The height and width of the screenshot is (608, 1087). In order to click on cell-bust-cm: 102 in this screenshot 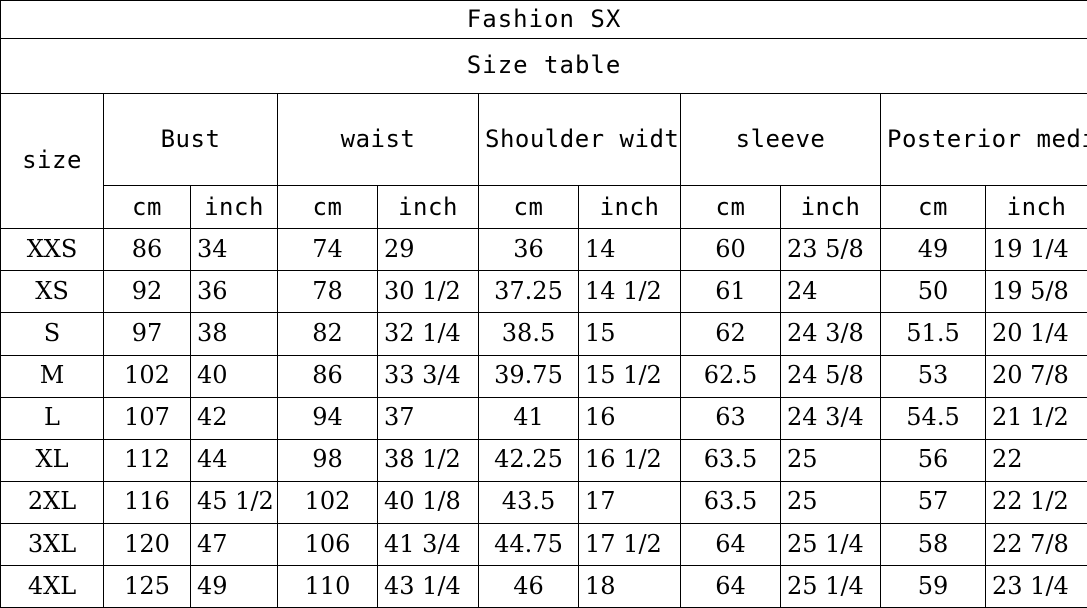, I will do `click(147, 376)`.